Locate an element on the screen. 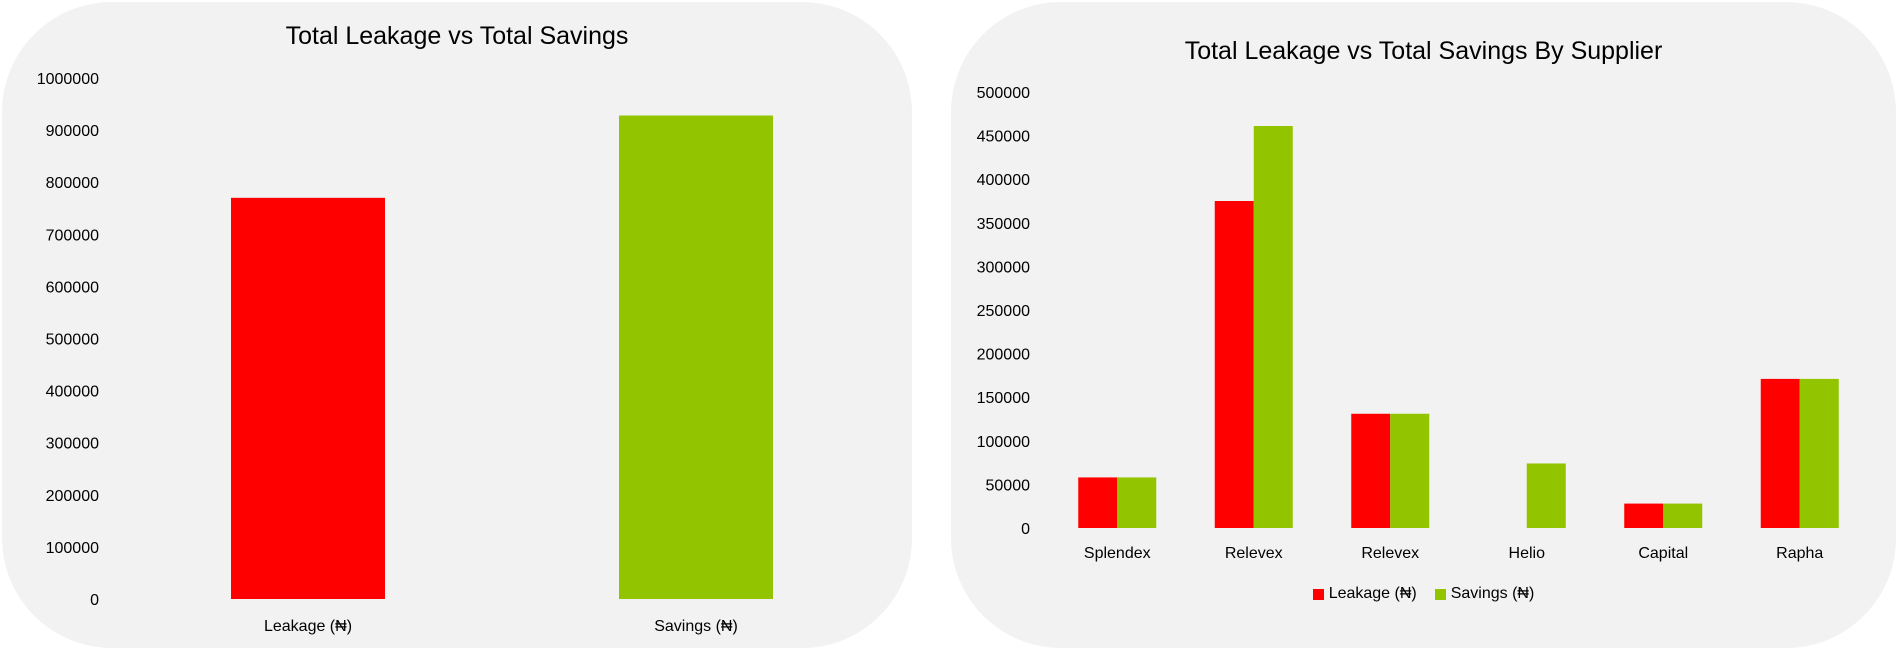 The width and height of the screenshot is (1899, 650). y-tick-label: 600000 is located at coordinates (72, 287).